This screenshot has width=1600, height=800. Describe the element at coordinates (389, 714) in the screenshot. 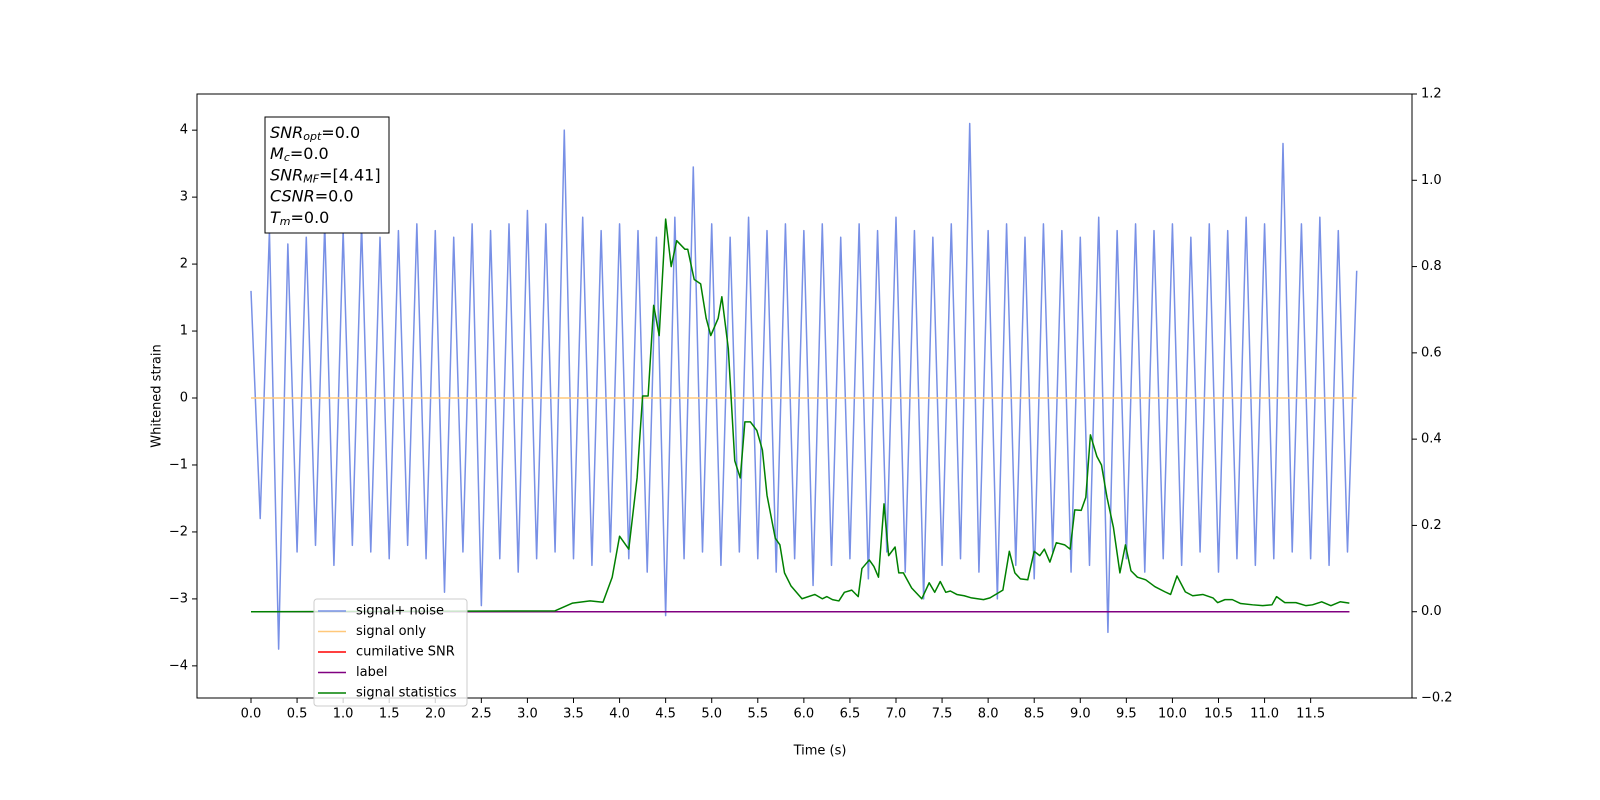

I see `x-tick-label: 1.5` at that location.